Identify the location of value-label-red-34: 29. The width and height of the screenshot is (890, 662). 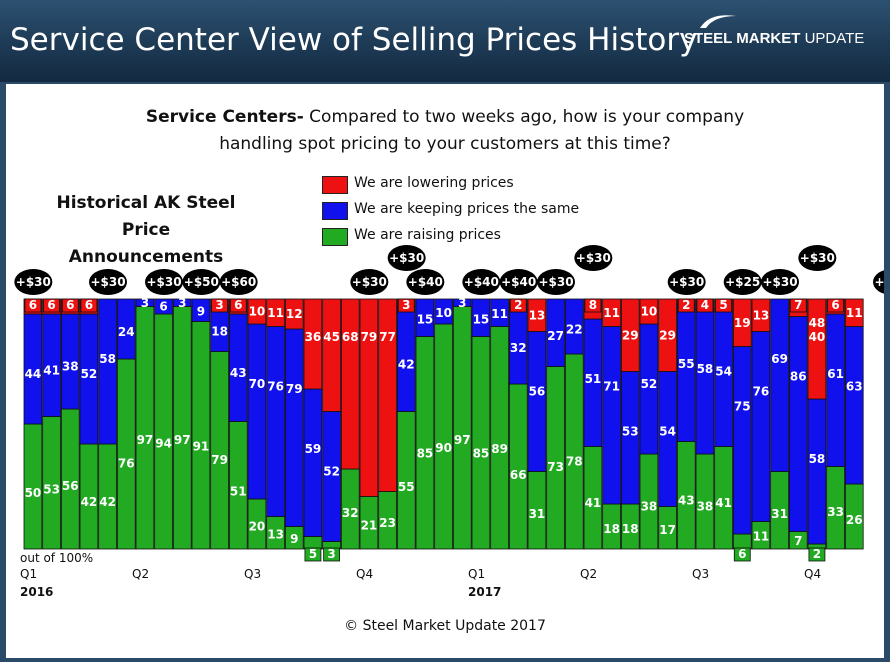
(667, 335).